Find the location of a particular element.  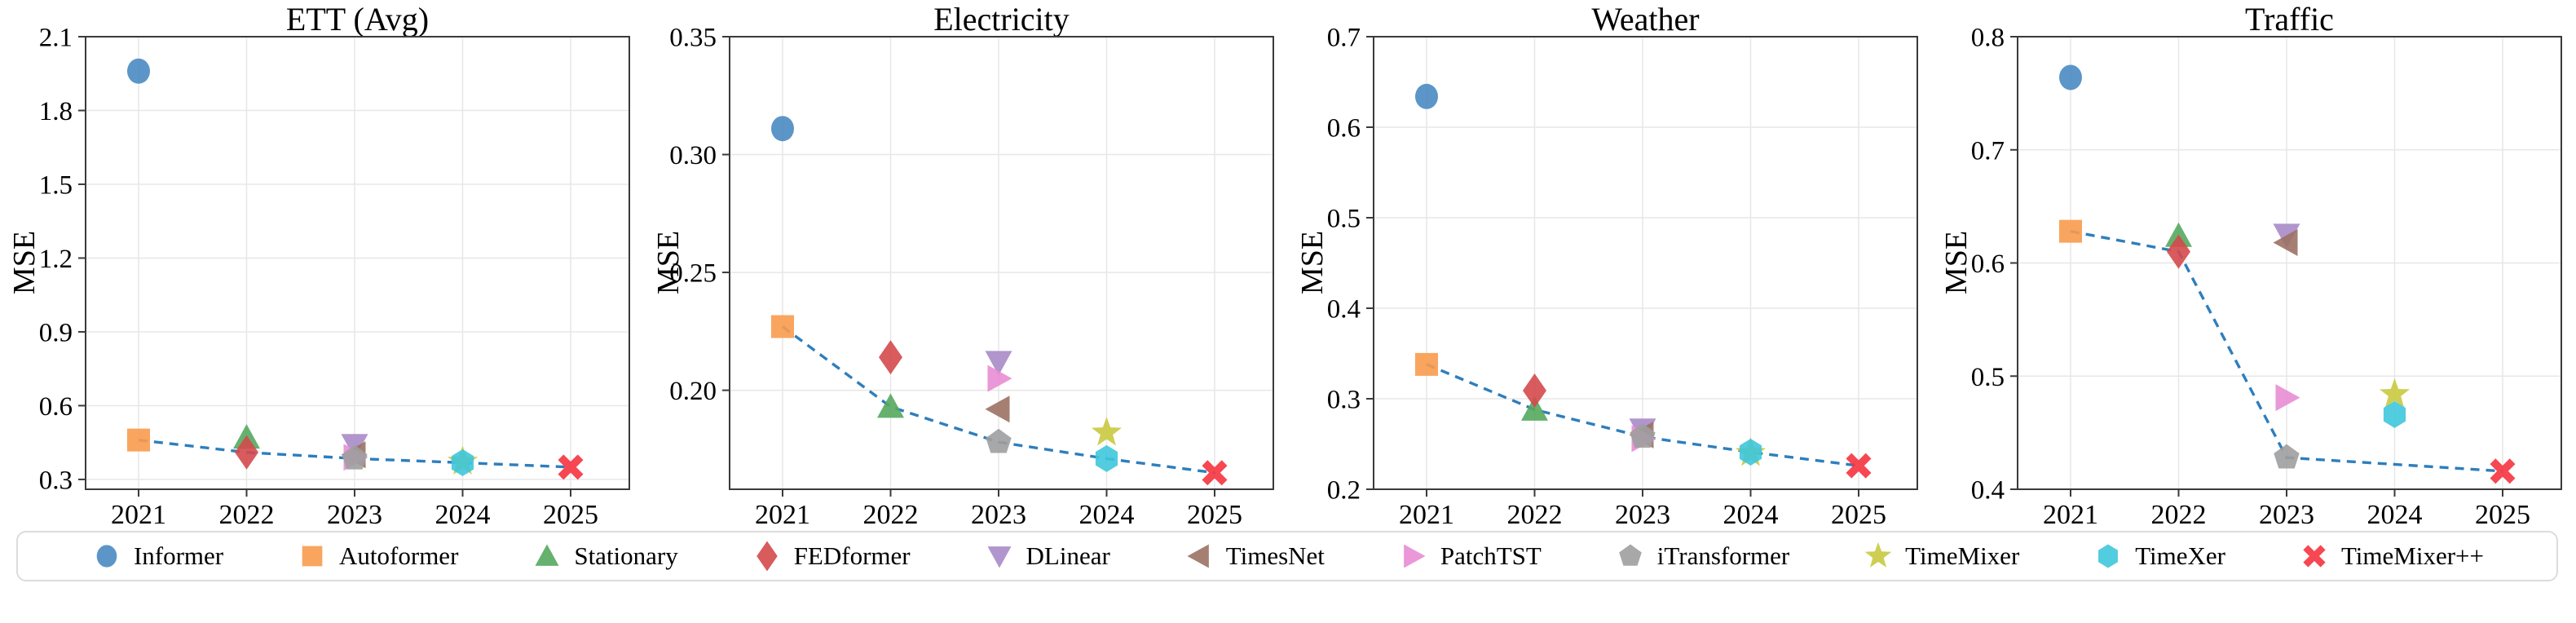

square-marker-icon is located at coordinates (312, 556).